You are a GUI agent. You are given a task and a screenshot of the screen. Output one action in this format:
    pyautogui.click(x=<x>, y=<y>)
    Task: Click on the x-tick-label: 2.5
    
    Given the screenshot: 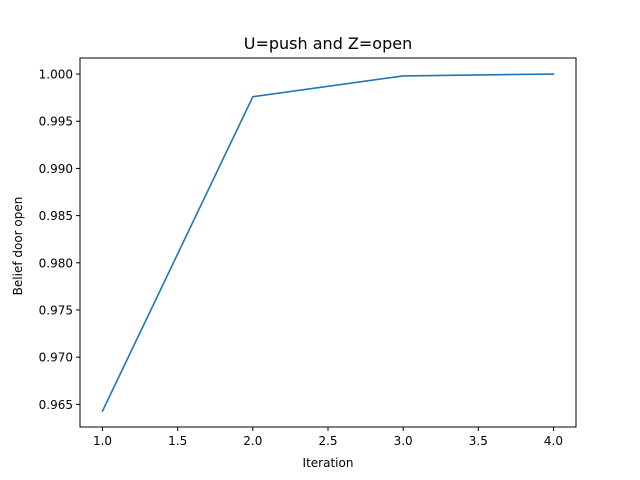 What is the action you would take?
    pyautogui.click(x=327, y=441)
    